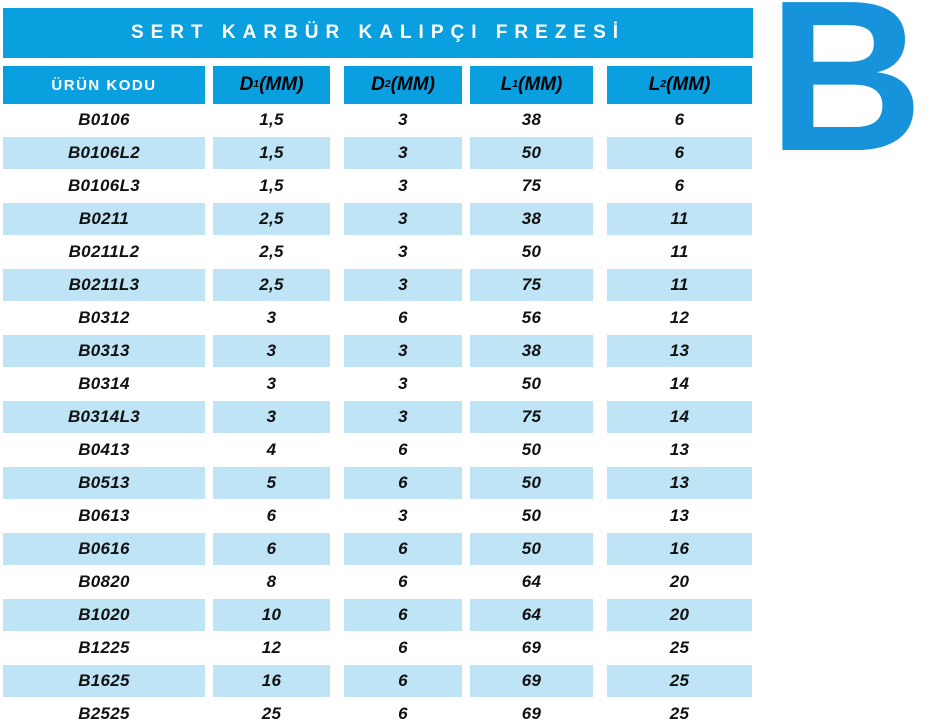  Describe the element at coordinates (104, 219) in the screenshot. I see `product-code-cell: B0211` at that location.